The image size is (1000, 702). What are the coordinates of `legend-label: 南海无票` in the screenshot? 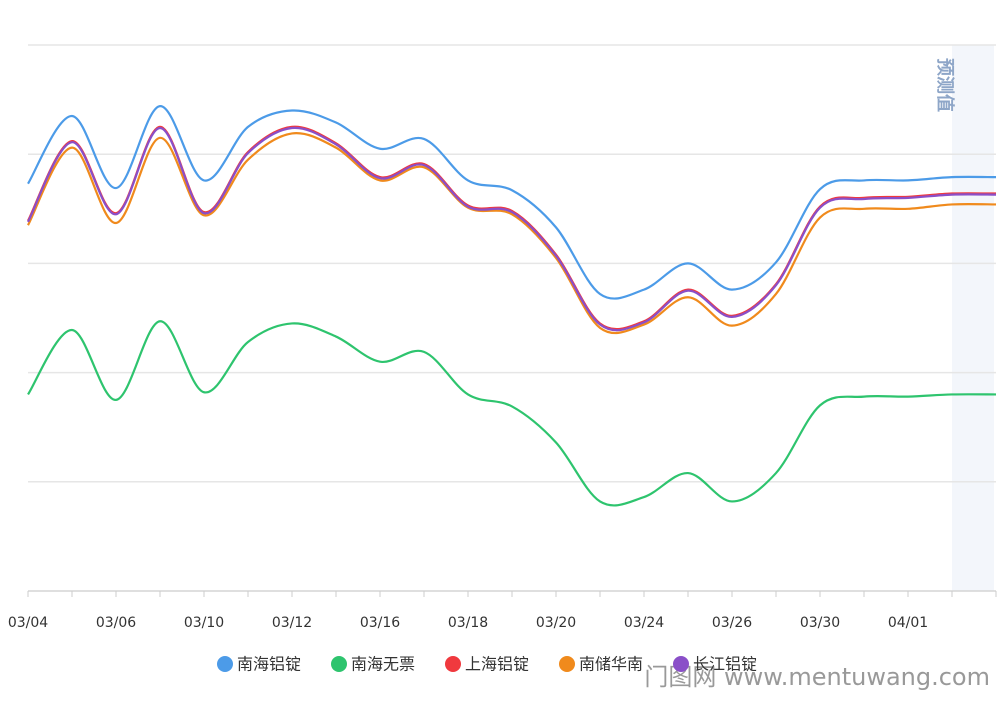 It's located at (383, 664).